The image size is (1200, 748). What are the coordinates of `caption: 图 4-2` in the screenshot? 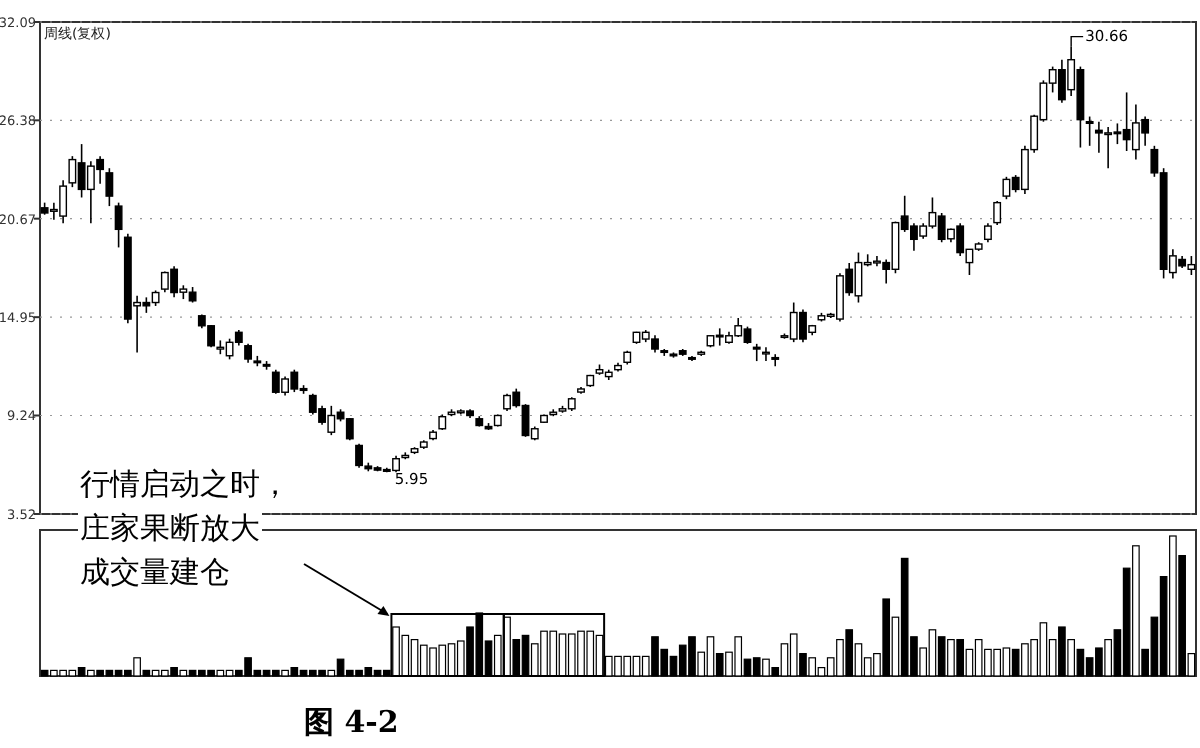 It's located at (351, 722).